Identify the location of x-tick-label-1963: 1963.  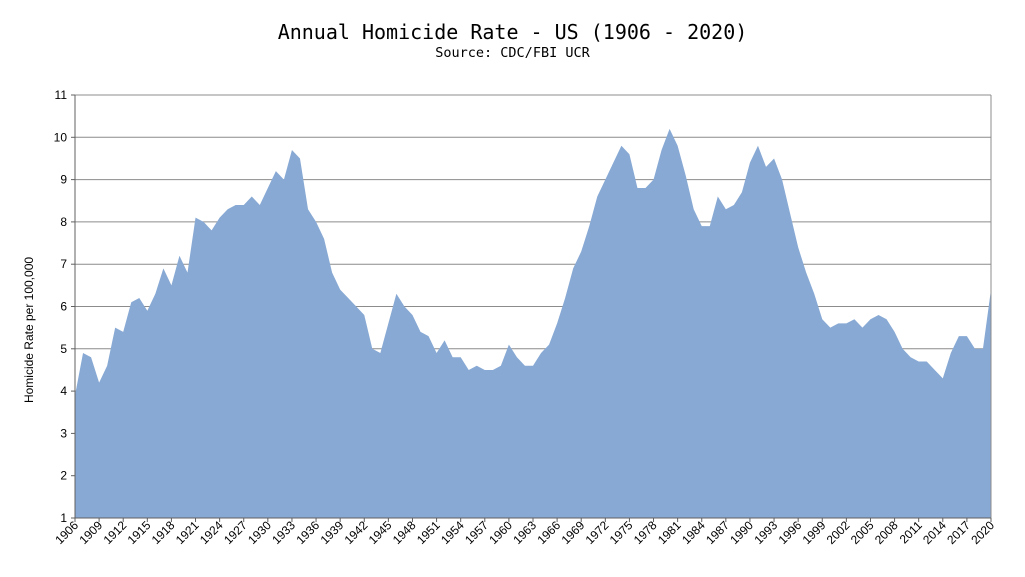
(524, 532).